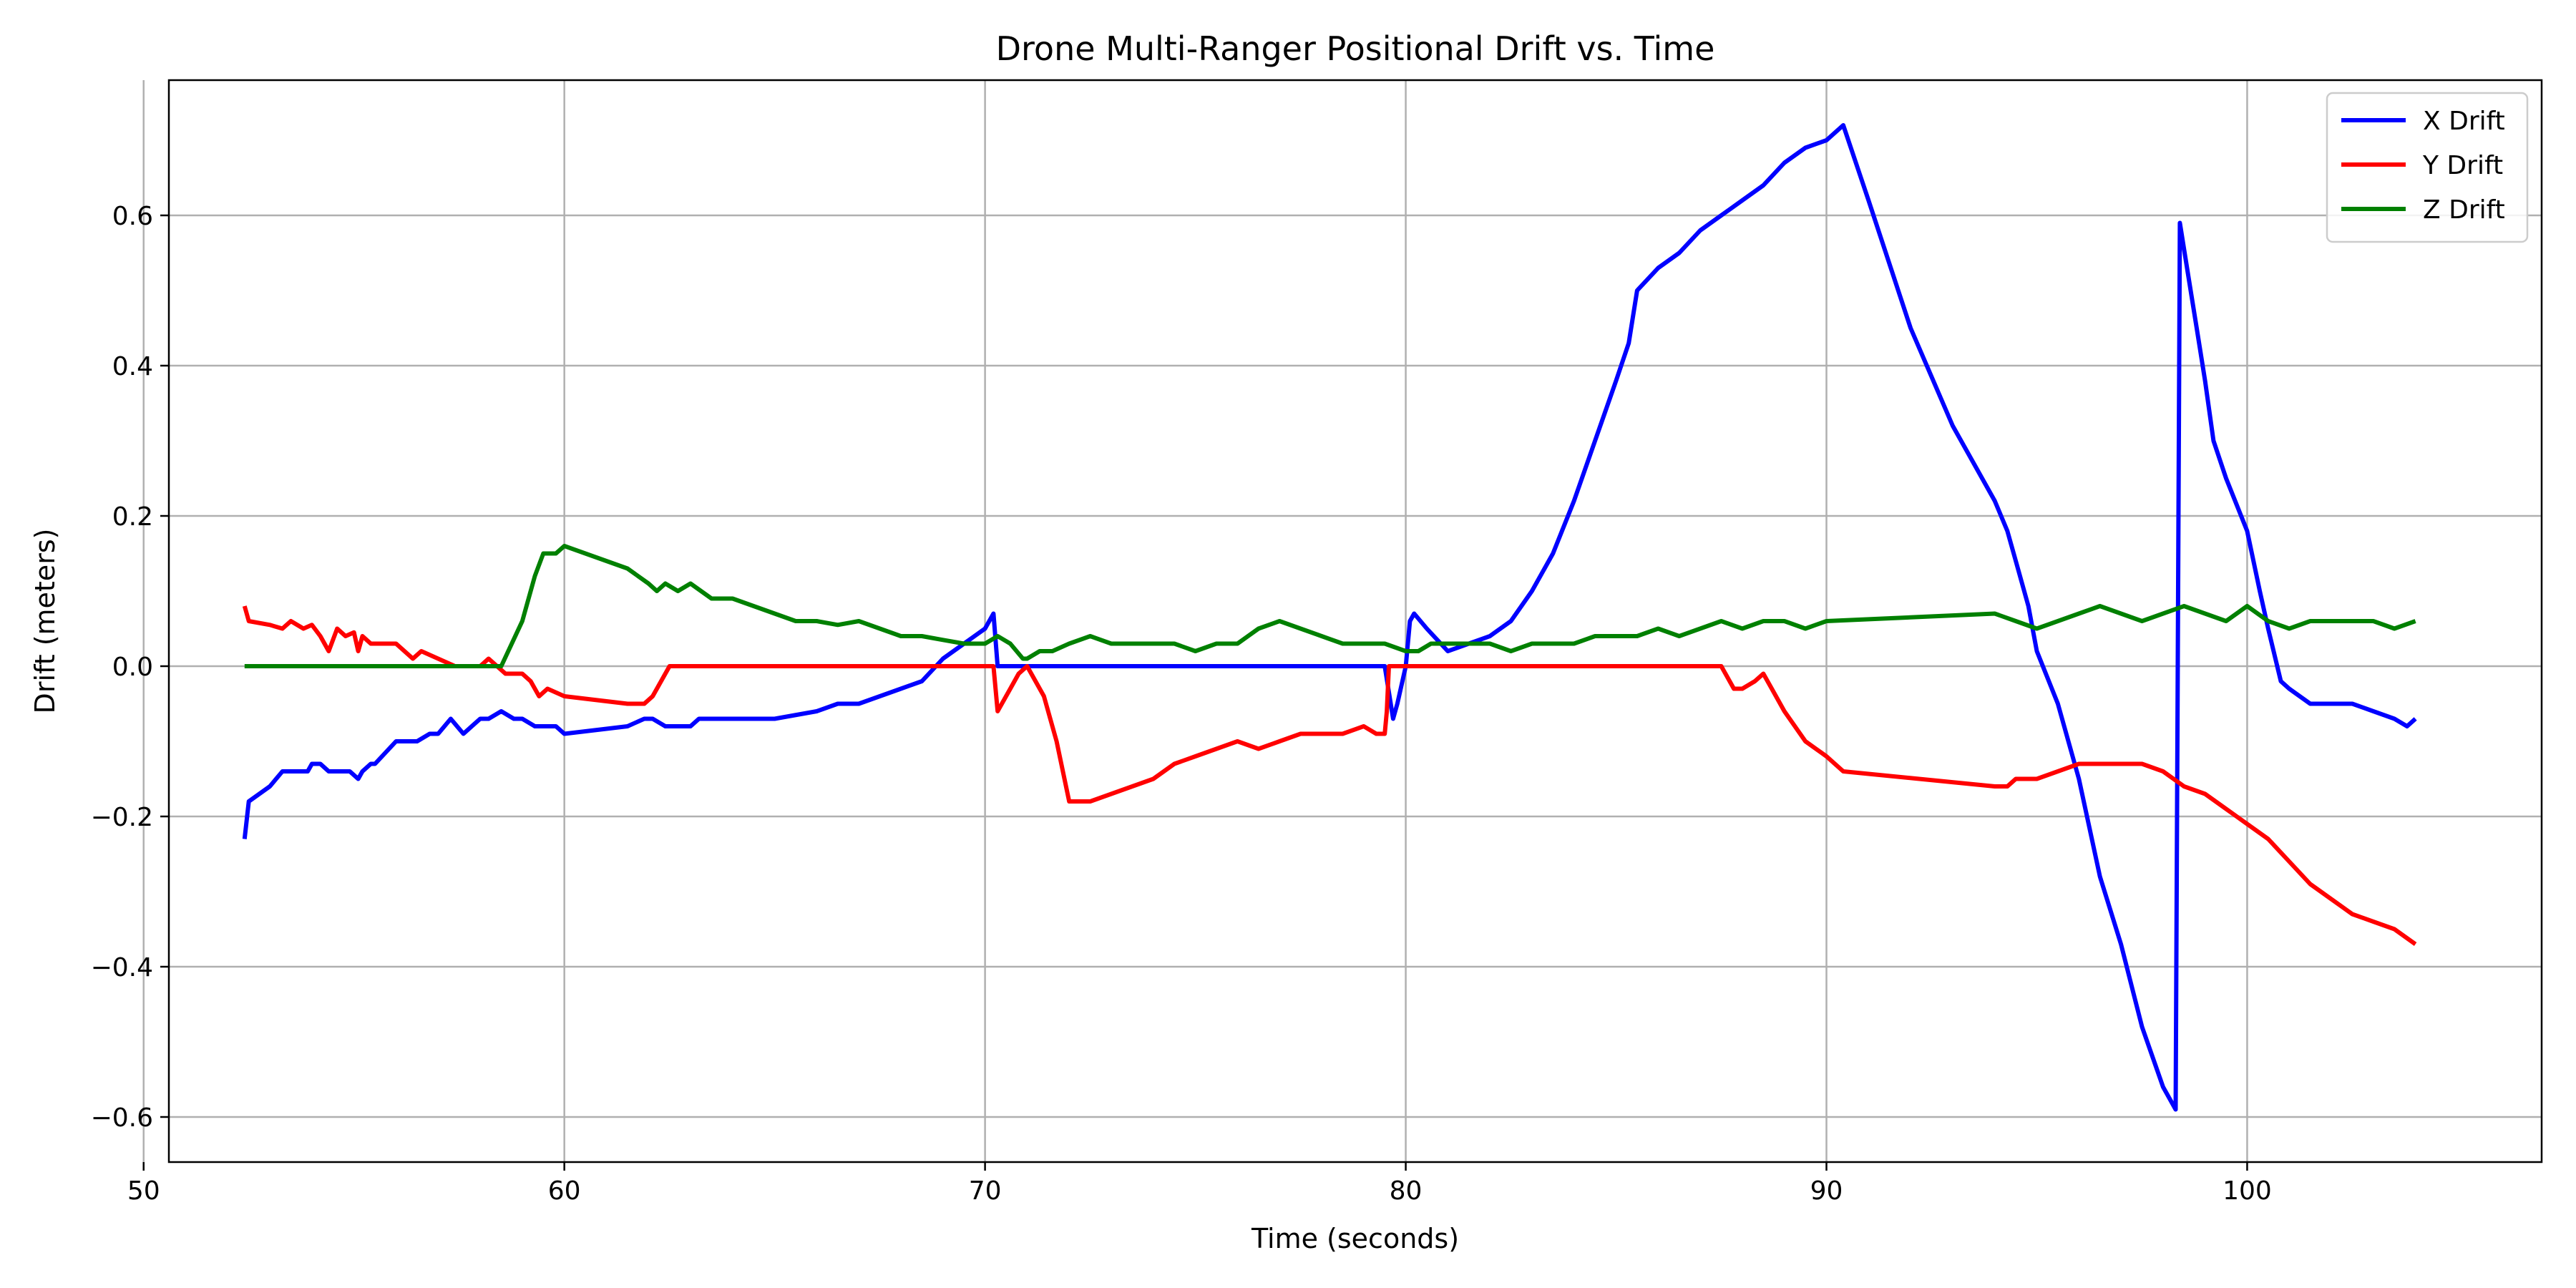 Image resolution: width=2576 pixels, height=1288 pixels. I want to click on y-tick-label: 0.4, so click(132, 366).